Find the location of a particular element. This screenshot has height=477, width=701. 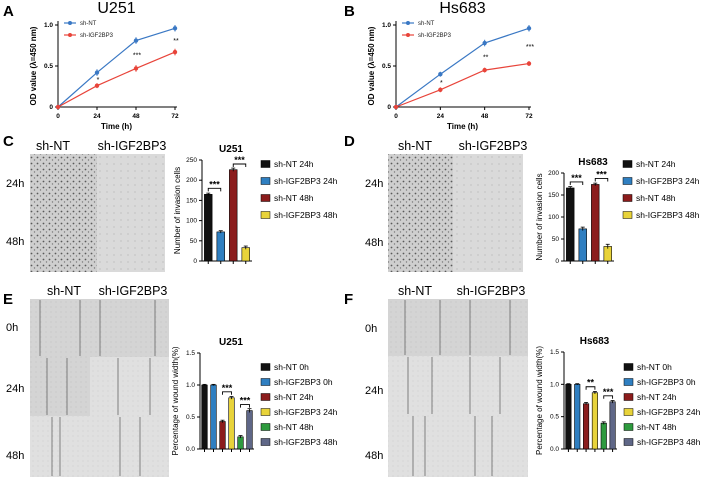

series-line-sh-nt is located at coordinates (116, 67).